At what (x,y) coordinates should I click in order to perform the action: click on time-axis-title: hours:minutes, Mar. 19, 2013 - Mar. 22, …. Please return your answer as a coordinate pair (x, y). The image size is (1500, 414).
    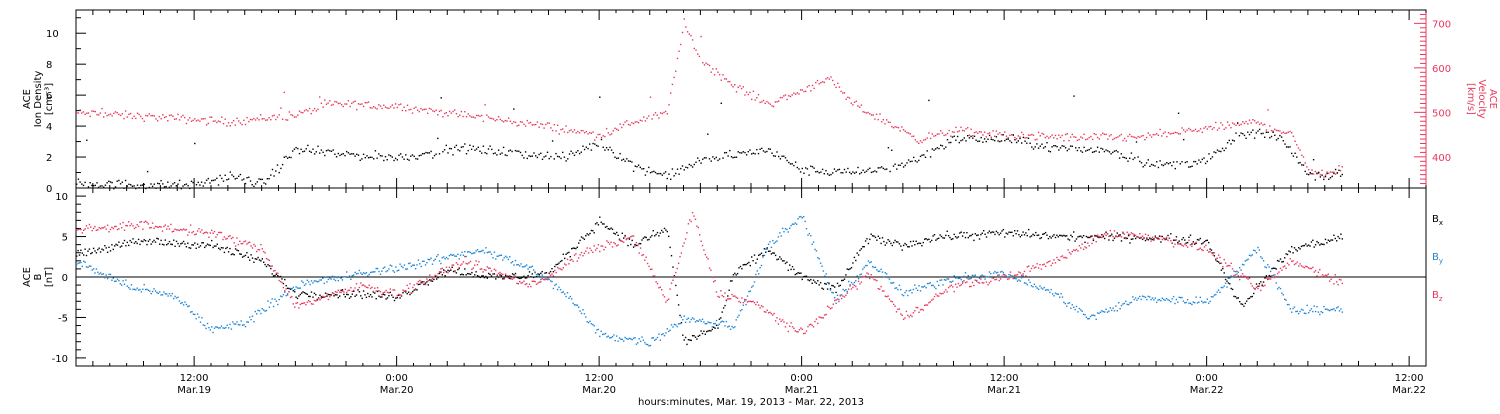
    Looking at the image, I should click on (751, 402).